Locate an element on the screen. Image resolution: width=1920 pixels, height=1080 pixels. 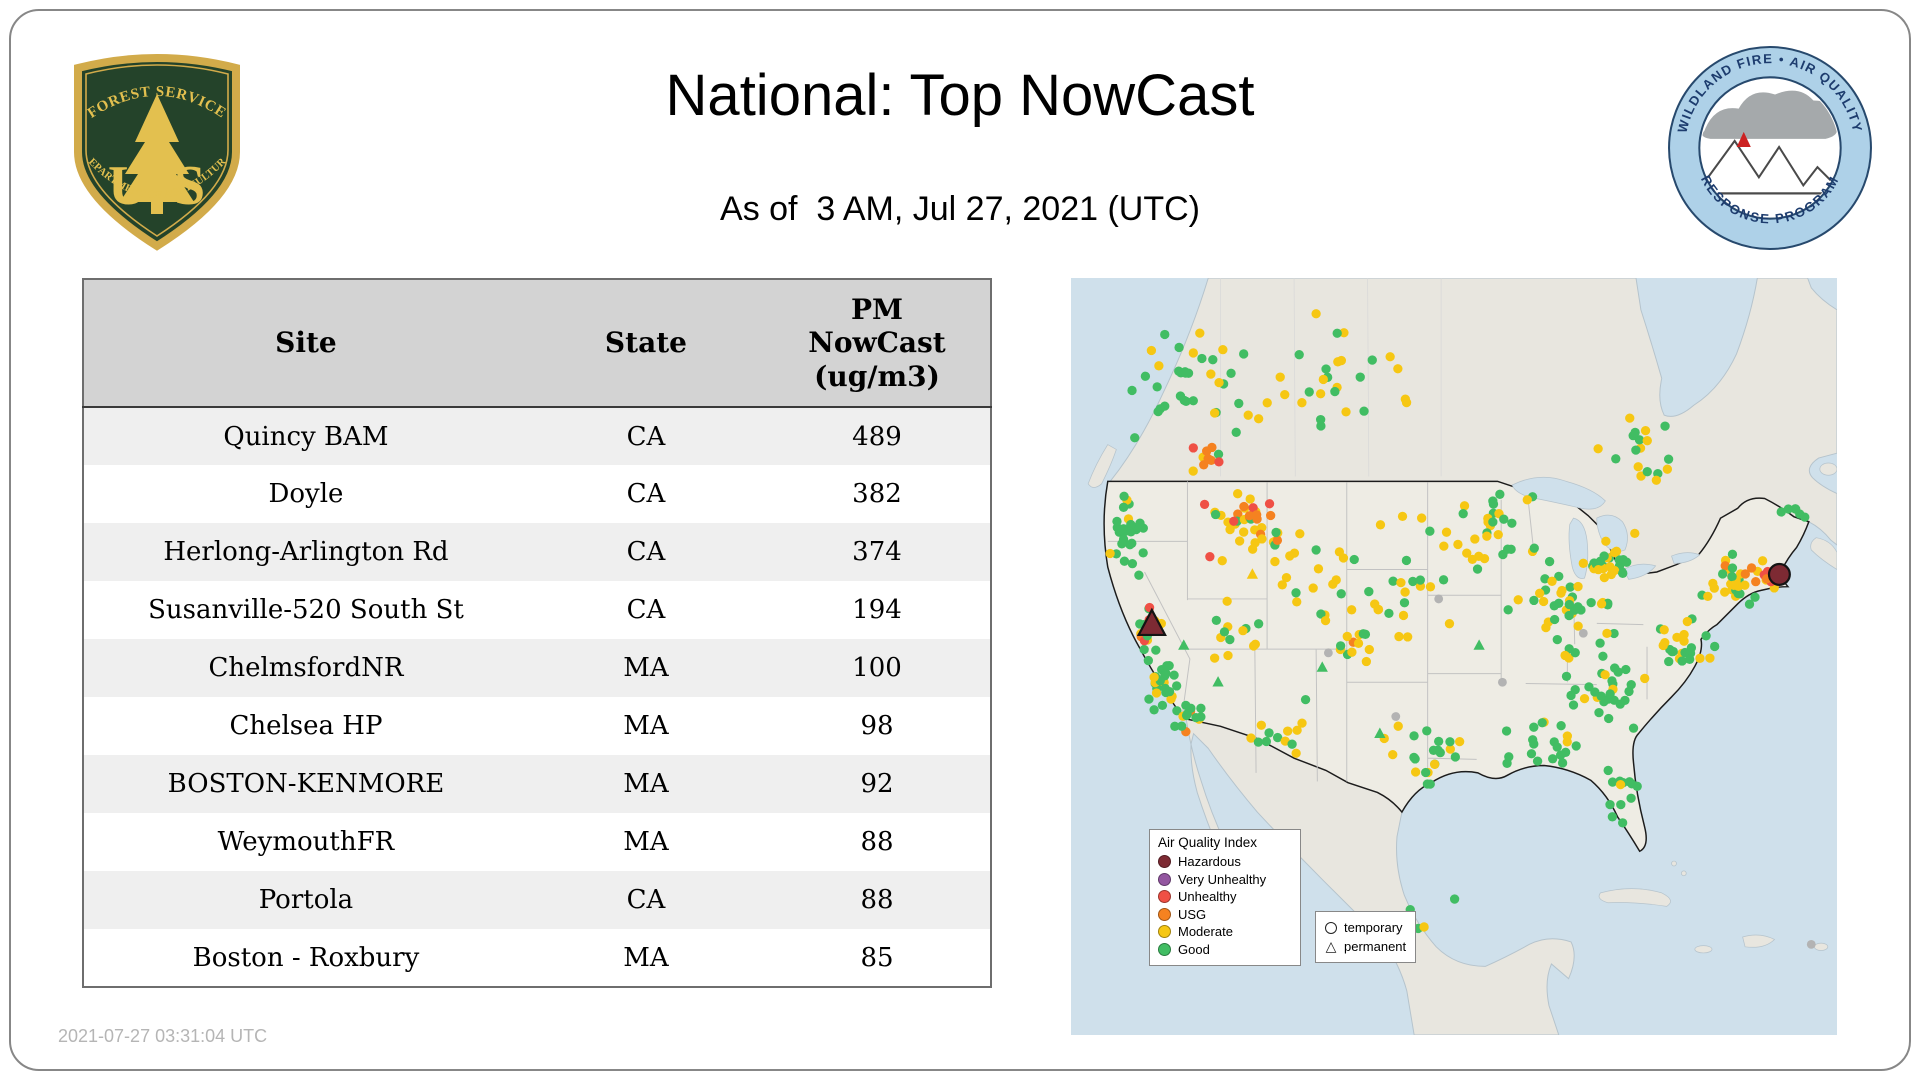
aqi-legend-item: Unhealthy is located at coordinates (1225, 897).